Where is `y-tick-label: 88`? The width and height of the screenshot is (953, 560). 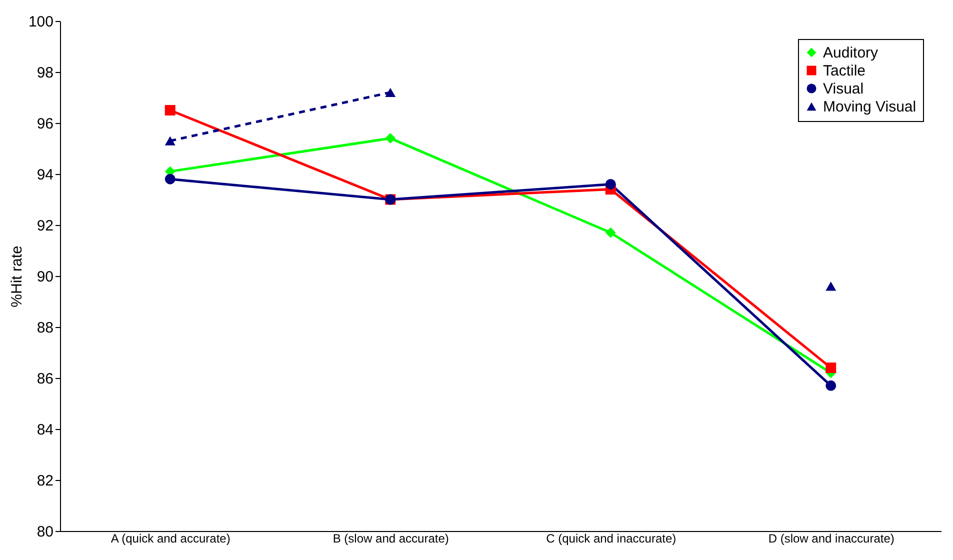
y-tick-label: 88 is located at coordinates (45, 328).